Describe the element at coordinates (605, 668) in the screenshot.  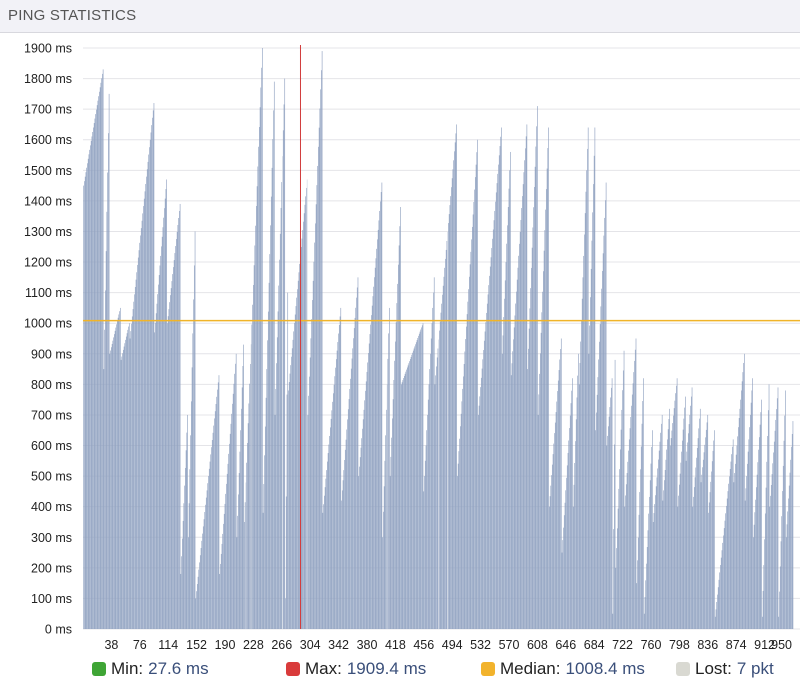
I see `median-value: 1008.4 ms` at that location.